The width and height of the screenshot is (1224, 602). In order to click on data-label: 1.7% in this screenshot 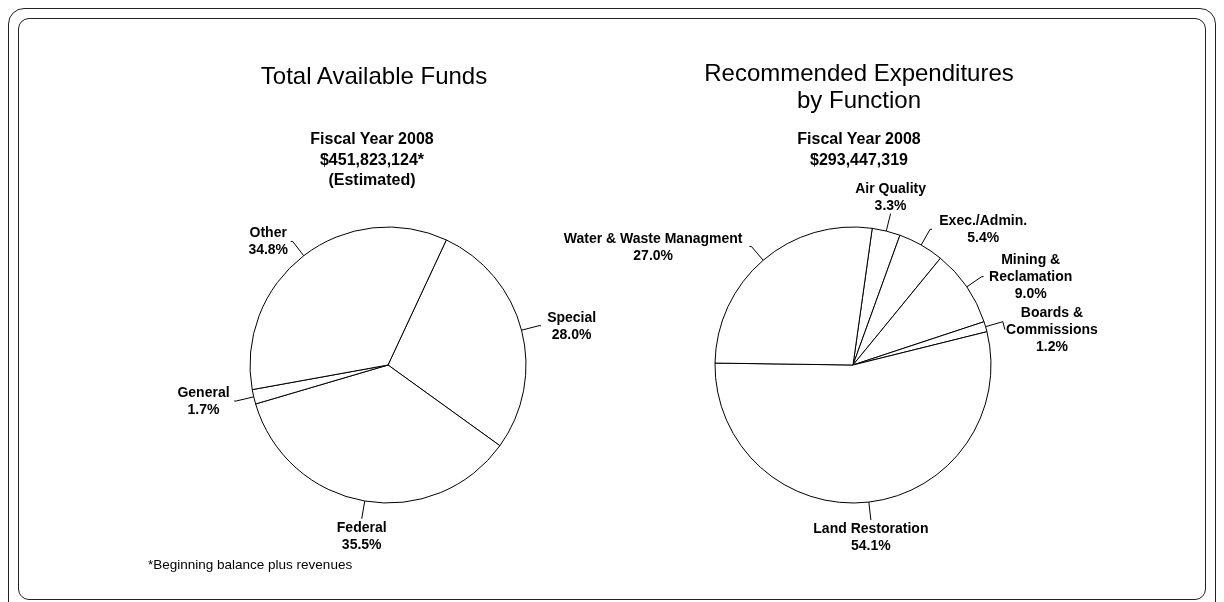, I will do `click(204, 408)`.